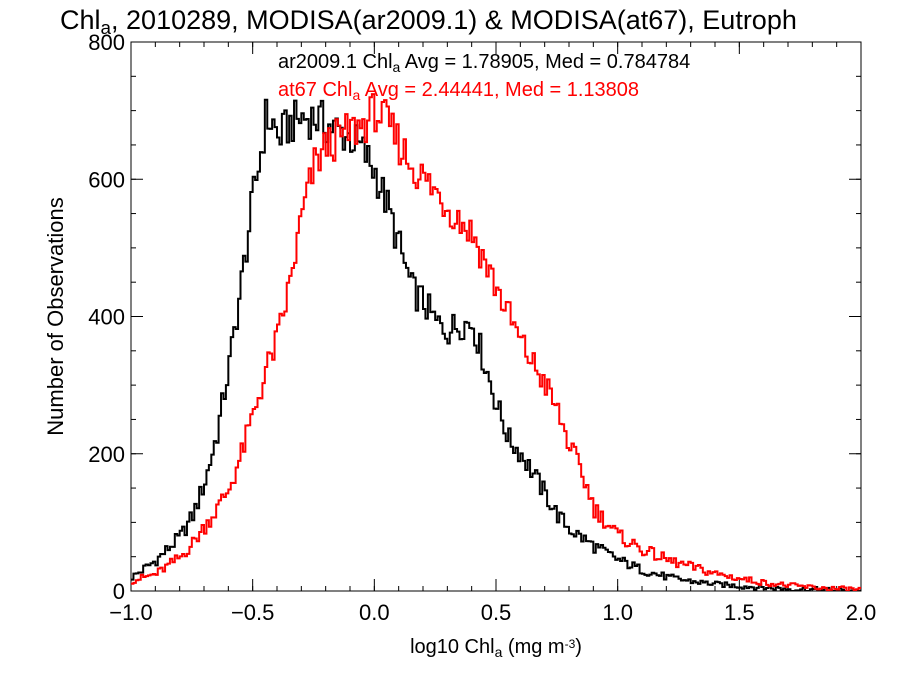  I want to click on x-tick-label: 1.5, so click(739, 612).